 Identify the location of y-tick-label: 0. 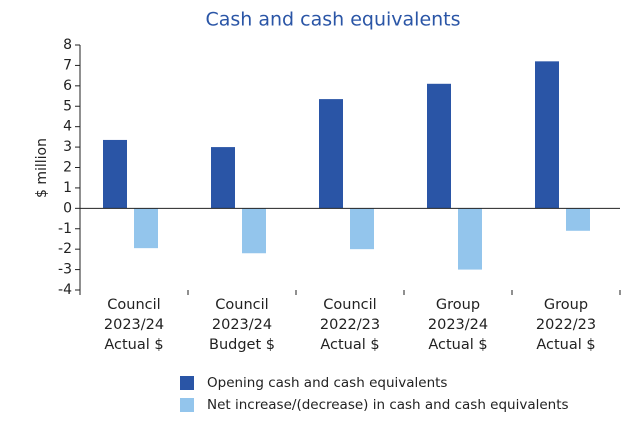
(67, 208).